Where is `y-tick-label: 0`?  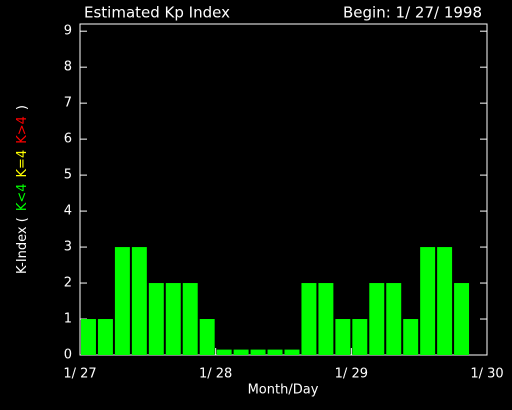
y-tick-label: 0 is located at coordinates (68, 355).